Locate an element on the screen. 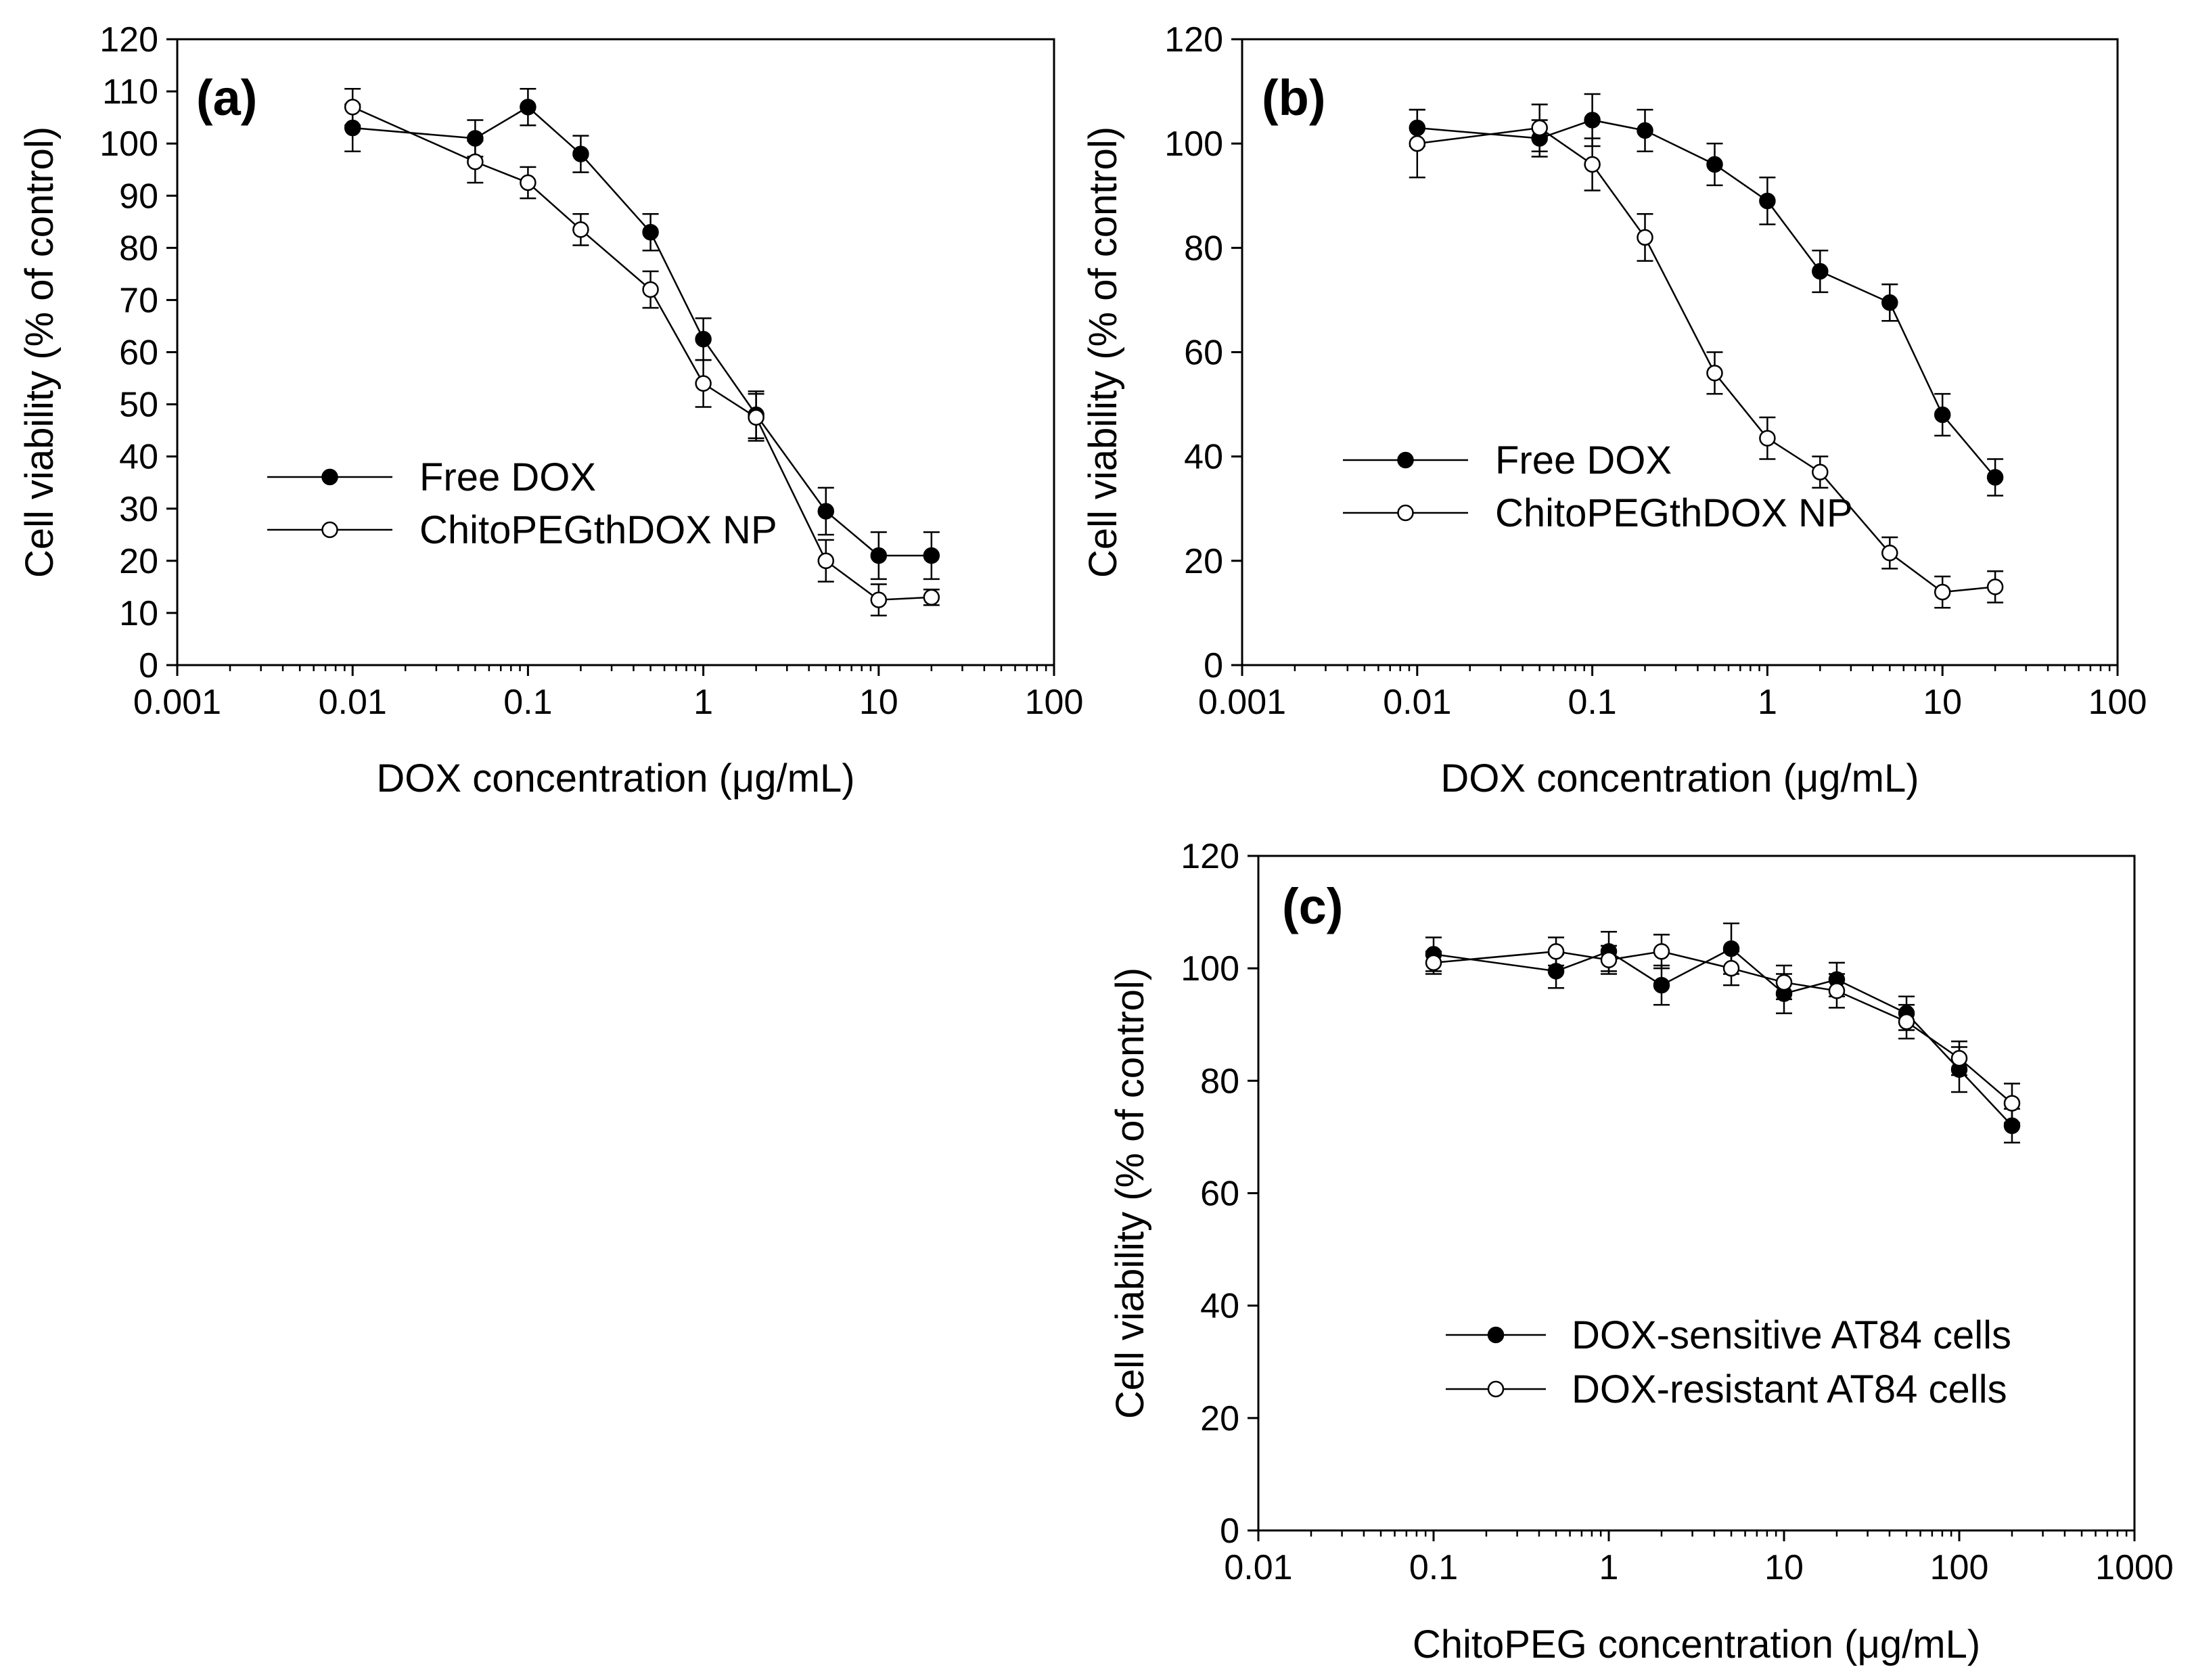 Image resolution: width=2194 pixels, height=1680 pixels. y-tick-label: 30 is located at coordinates (138, 510).